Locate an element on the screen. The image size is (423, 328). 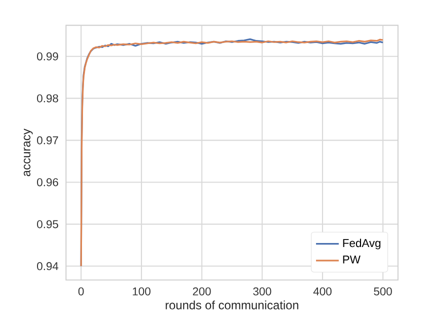
y-tick-label: 0.94 is located at coordinates (47, 266).